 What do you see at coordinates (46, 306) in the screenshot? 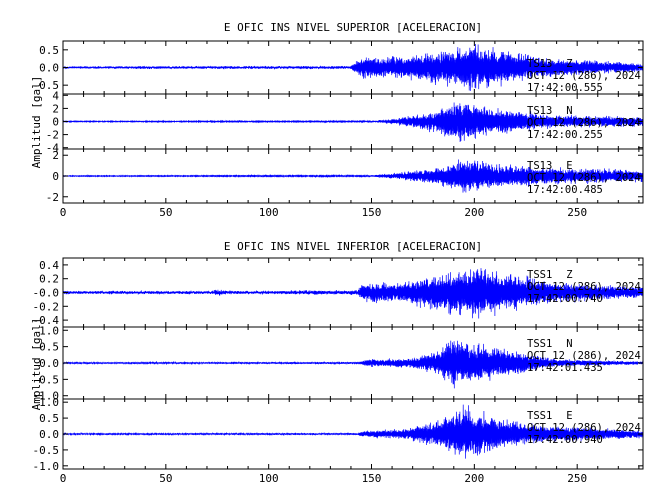
I see `y-tick-label: -0.2` at bounding box center [46, 306].